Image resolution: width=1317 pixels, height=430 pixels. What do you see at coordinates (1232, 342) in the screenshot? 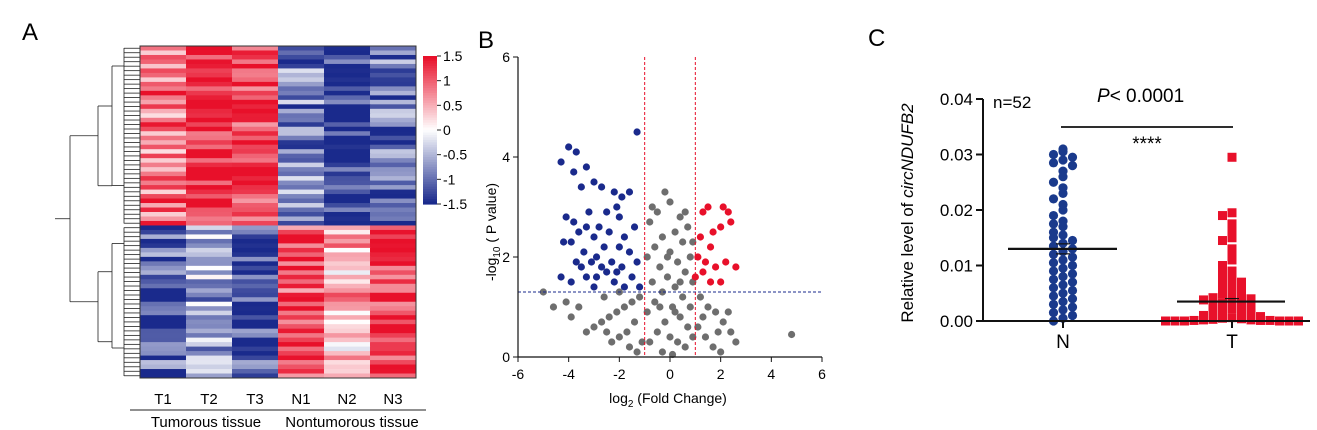
I see `x-tick-label: T` at bounding box center [1232, 342].